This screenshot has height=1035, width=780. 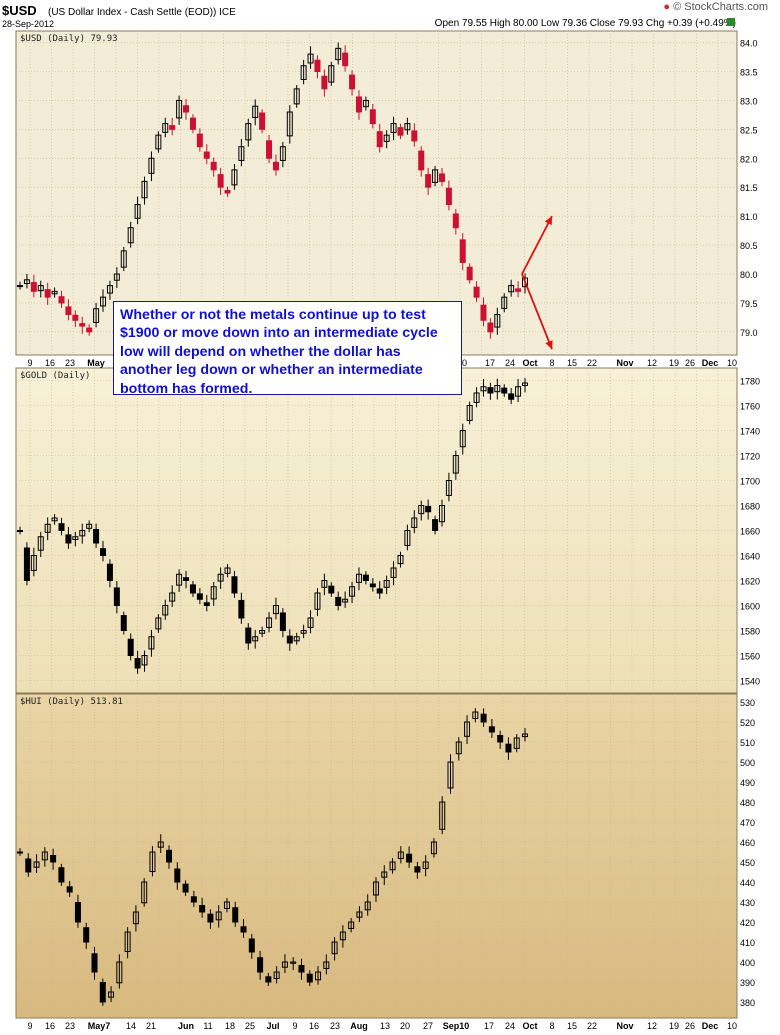 I want to click on y-tick-label: 1680, so click(x=750, y=507).